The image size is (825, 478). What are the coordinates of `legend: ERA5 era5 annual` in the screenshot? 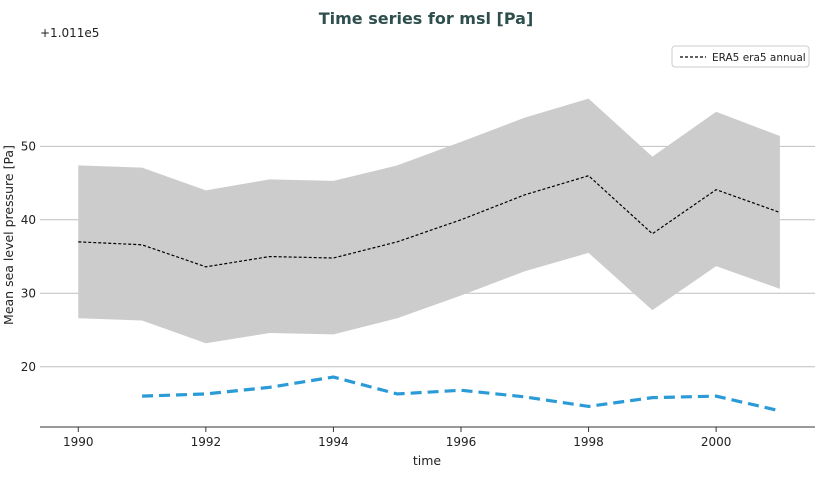 It's located at (740, 56).